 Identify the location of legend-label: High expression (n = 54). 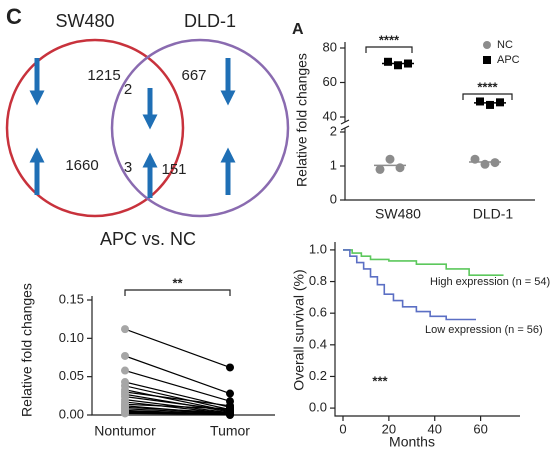
(490, 282).